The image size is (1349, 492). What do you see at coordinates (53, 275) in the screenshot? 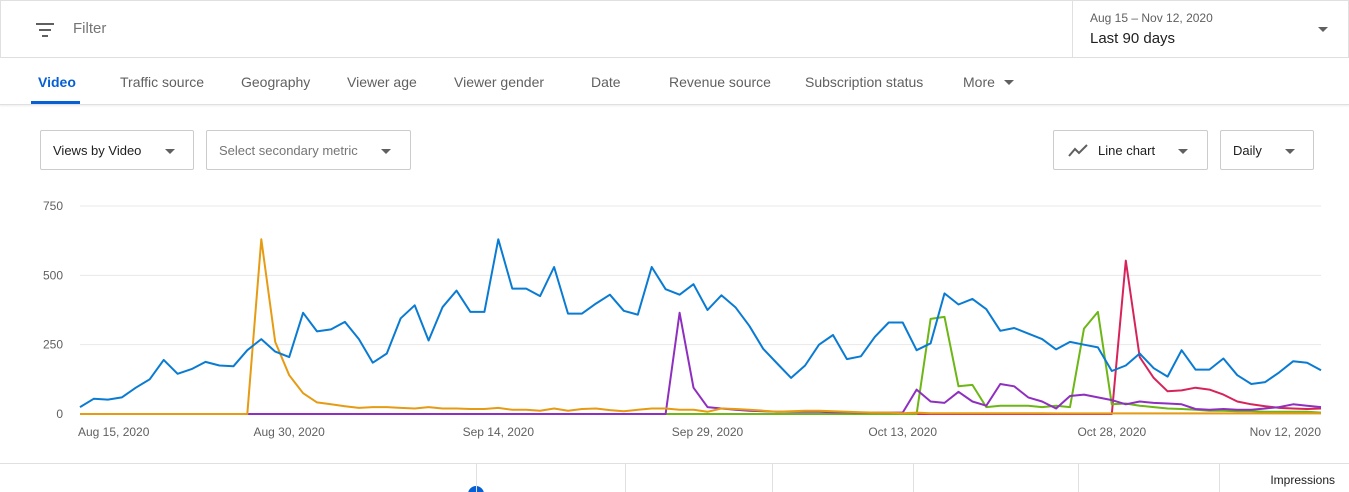
I see `y-tick-label: 500` at bounding box center [53, 275].